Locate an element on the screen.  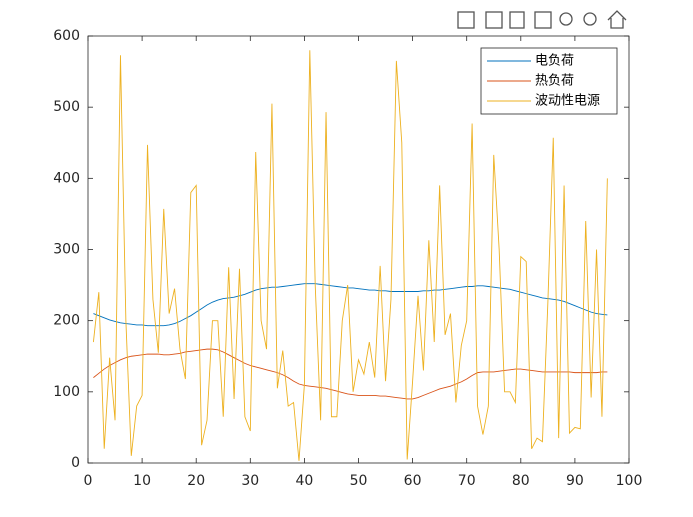
x-tick-label: 10 is located at coordinates (142, 481).